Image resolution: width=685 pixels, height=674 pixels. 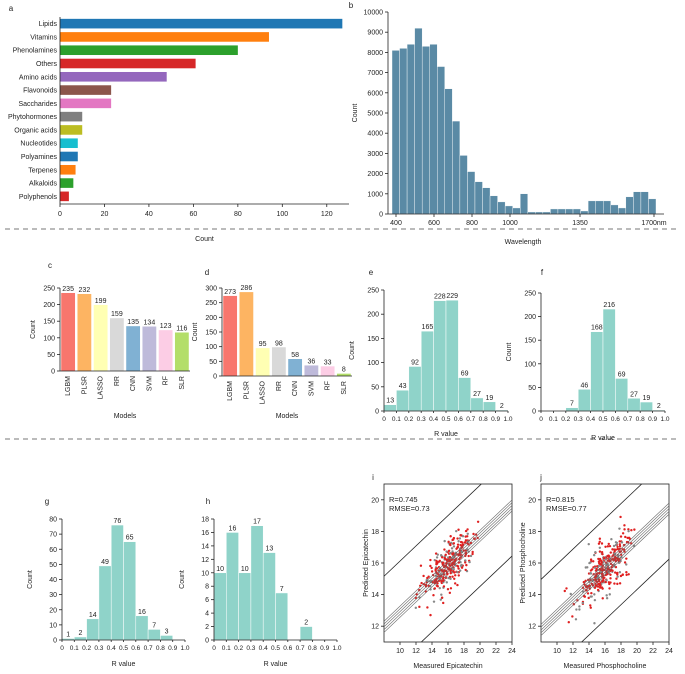 I want to click on category-label: PLSR, so click(x=246, y=390).